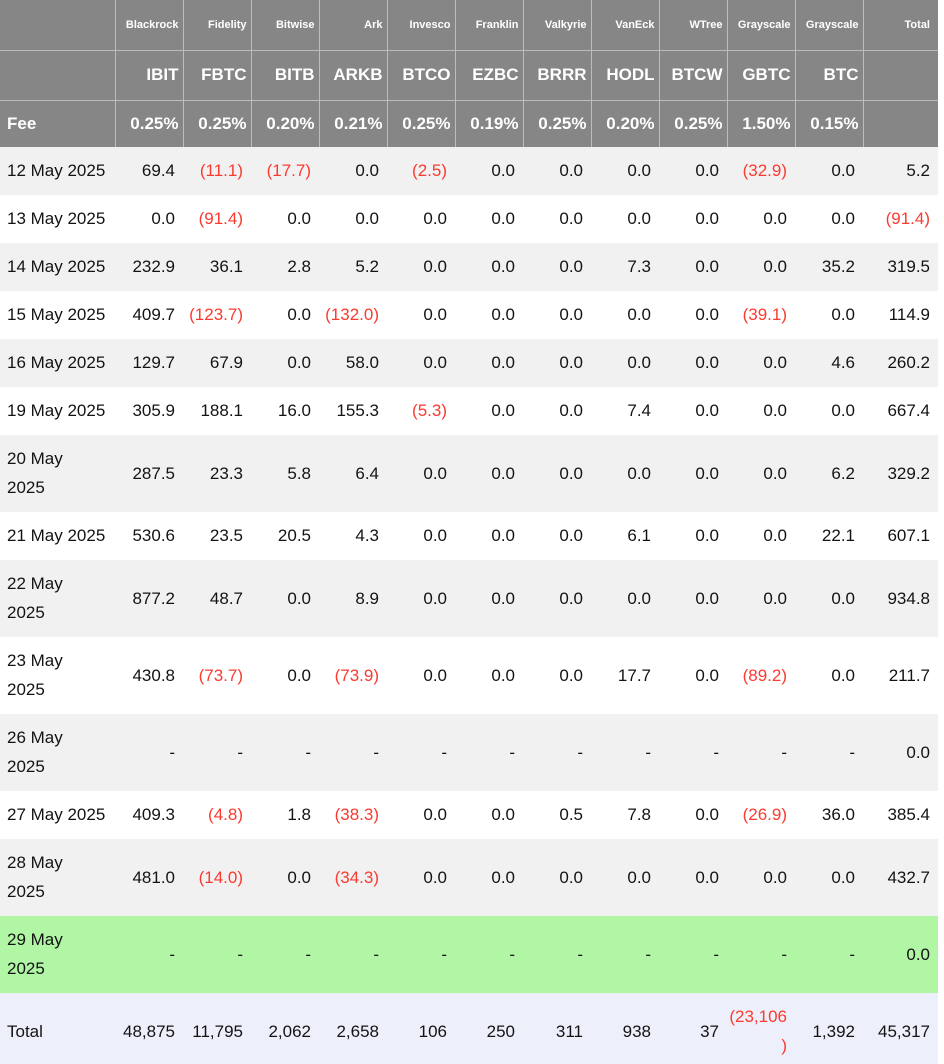 The image size is (944, 1064). What do you see at coordinates (153, 598) in the screenshot?
I see `flow-value-cell: 877.2` at bounding box center [153, 598].